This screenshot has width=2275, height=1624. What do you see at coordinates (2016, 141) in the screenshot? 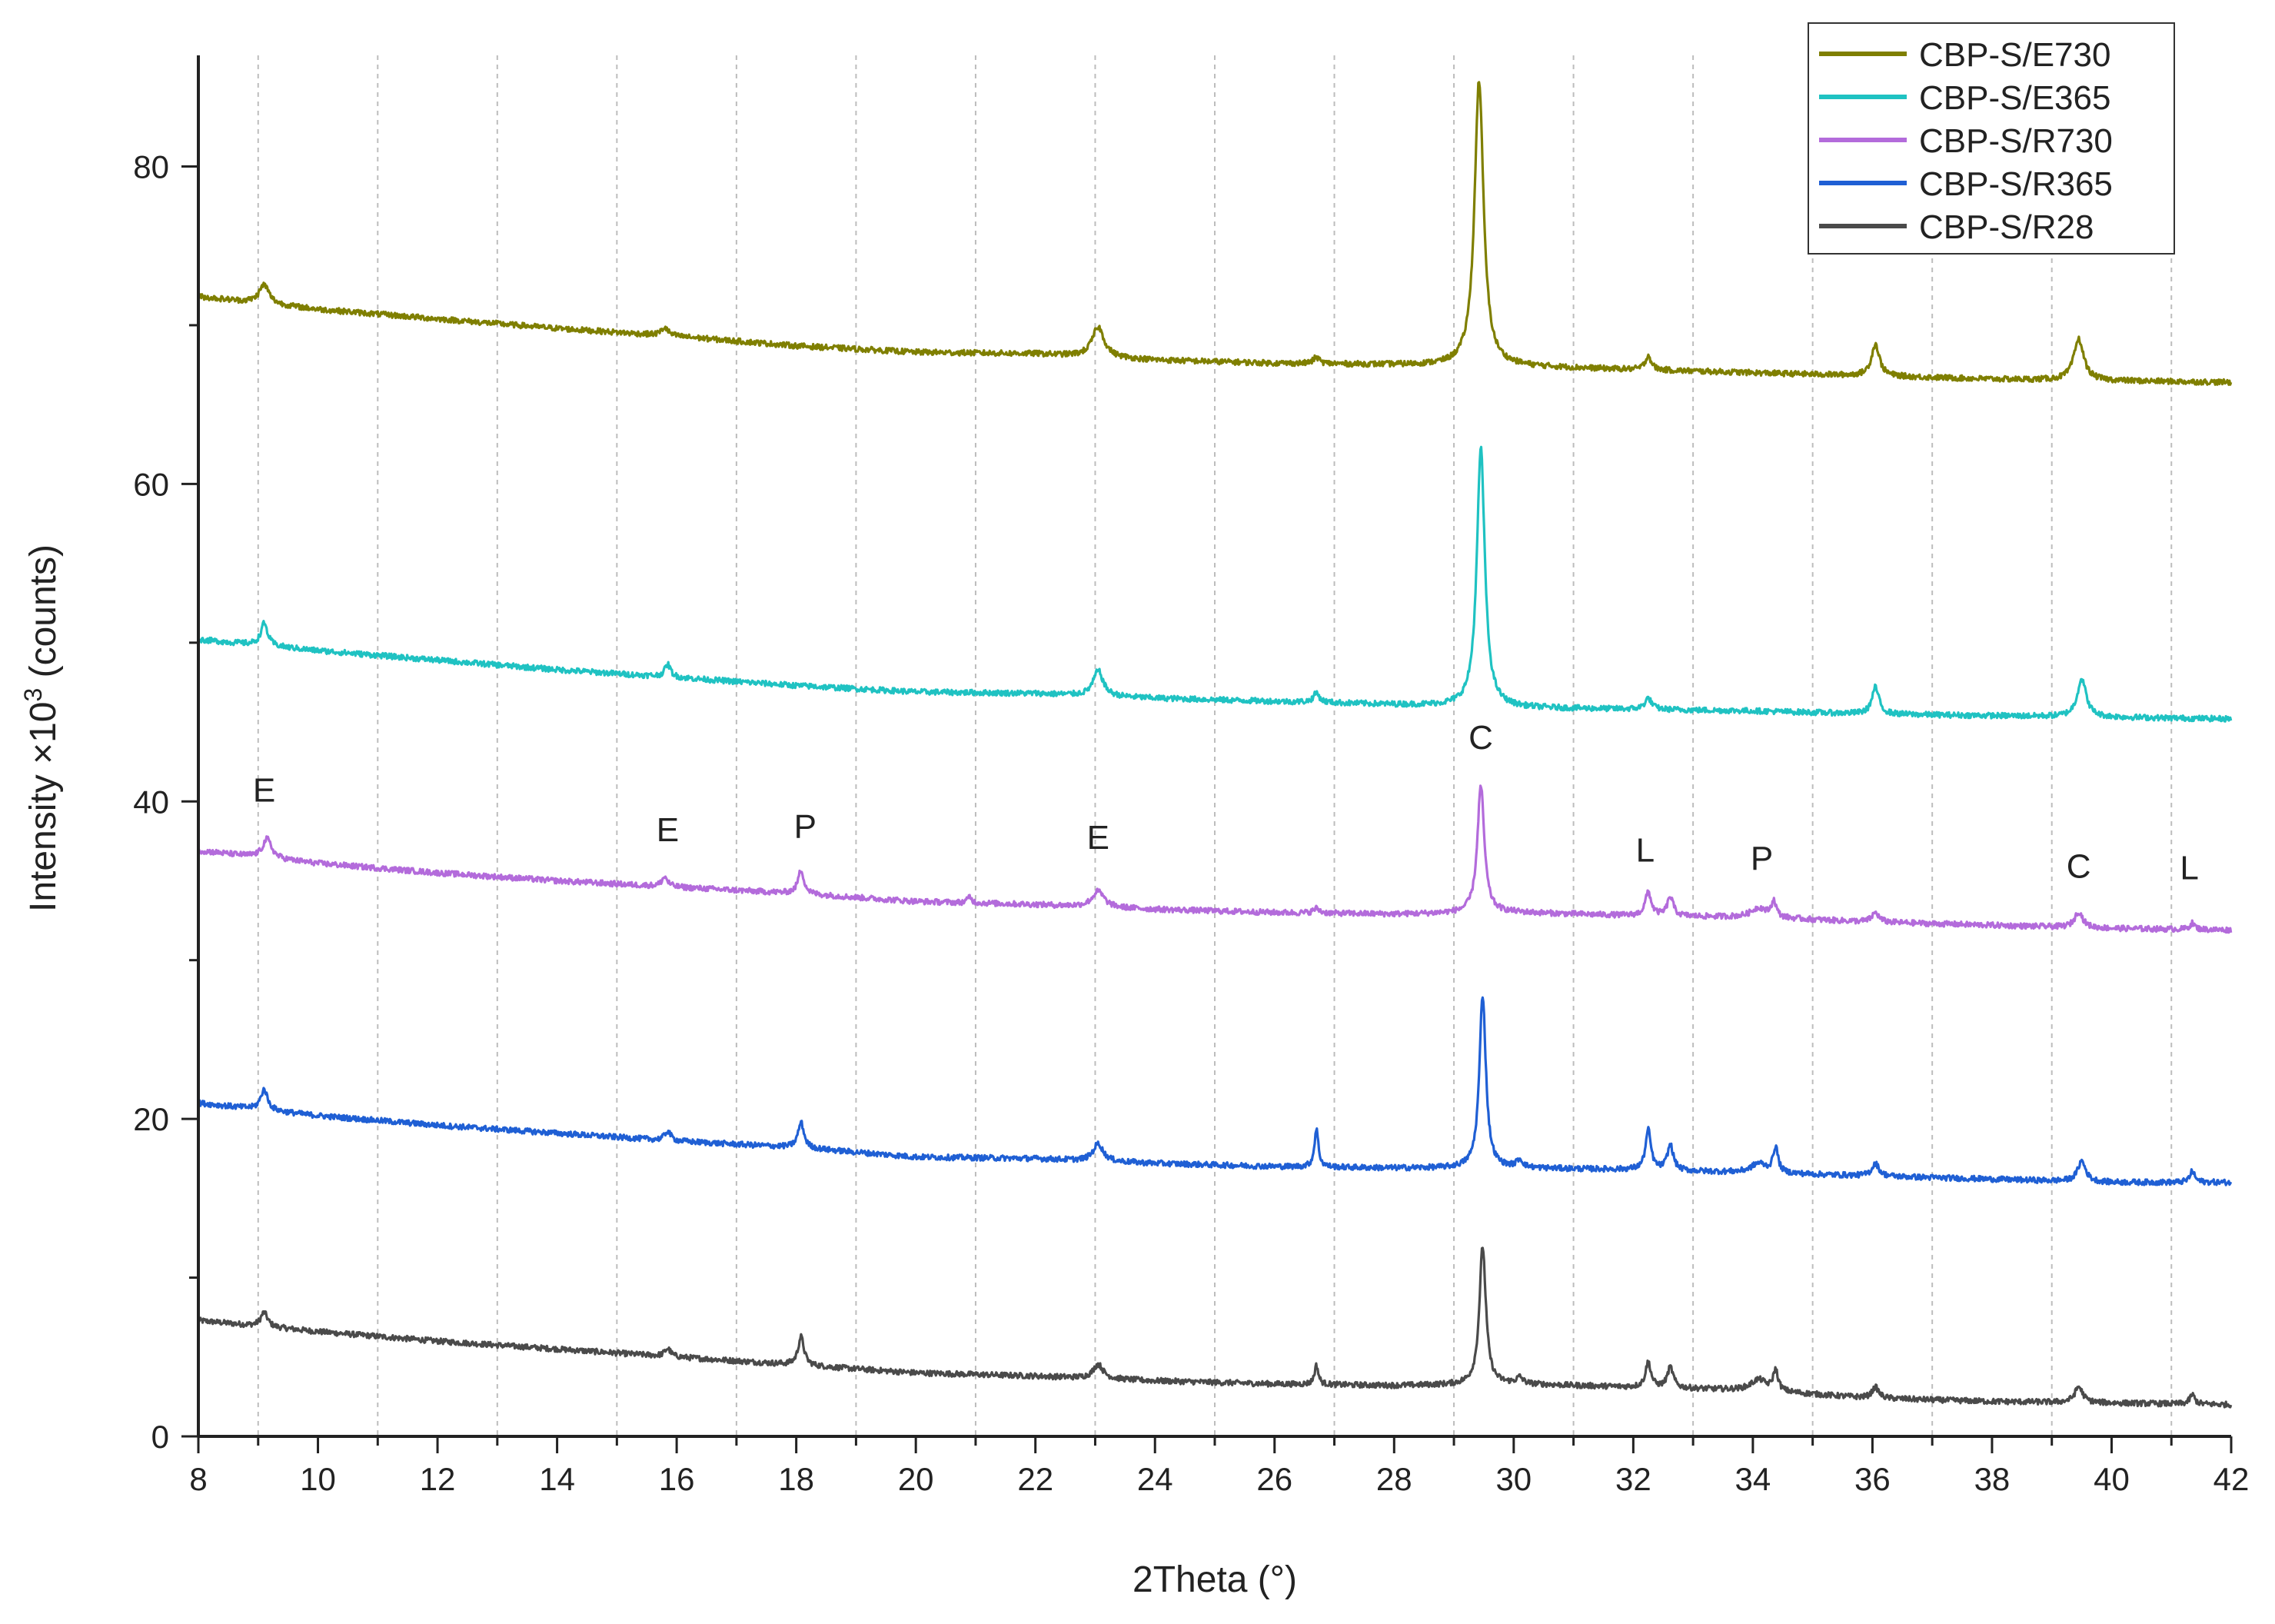
I see `legend-label: CBP-S/R730` at bounding box center [2016, 141].